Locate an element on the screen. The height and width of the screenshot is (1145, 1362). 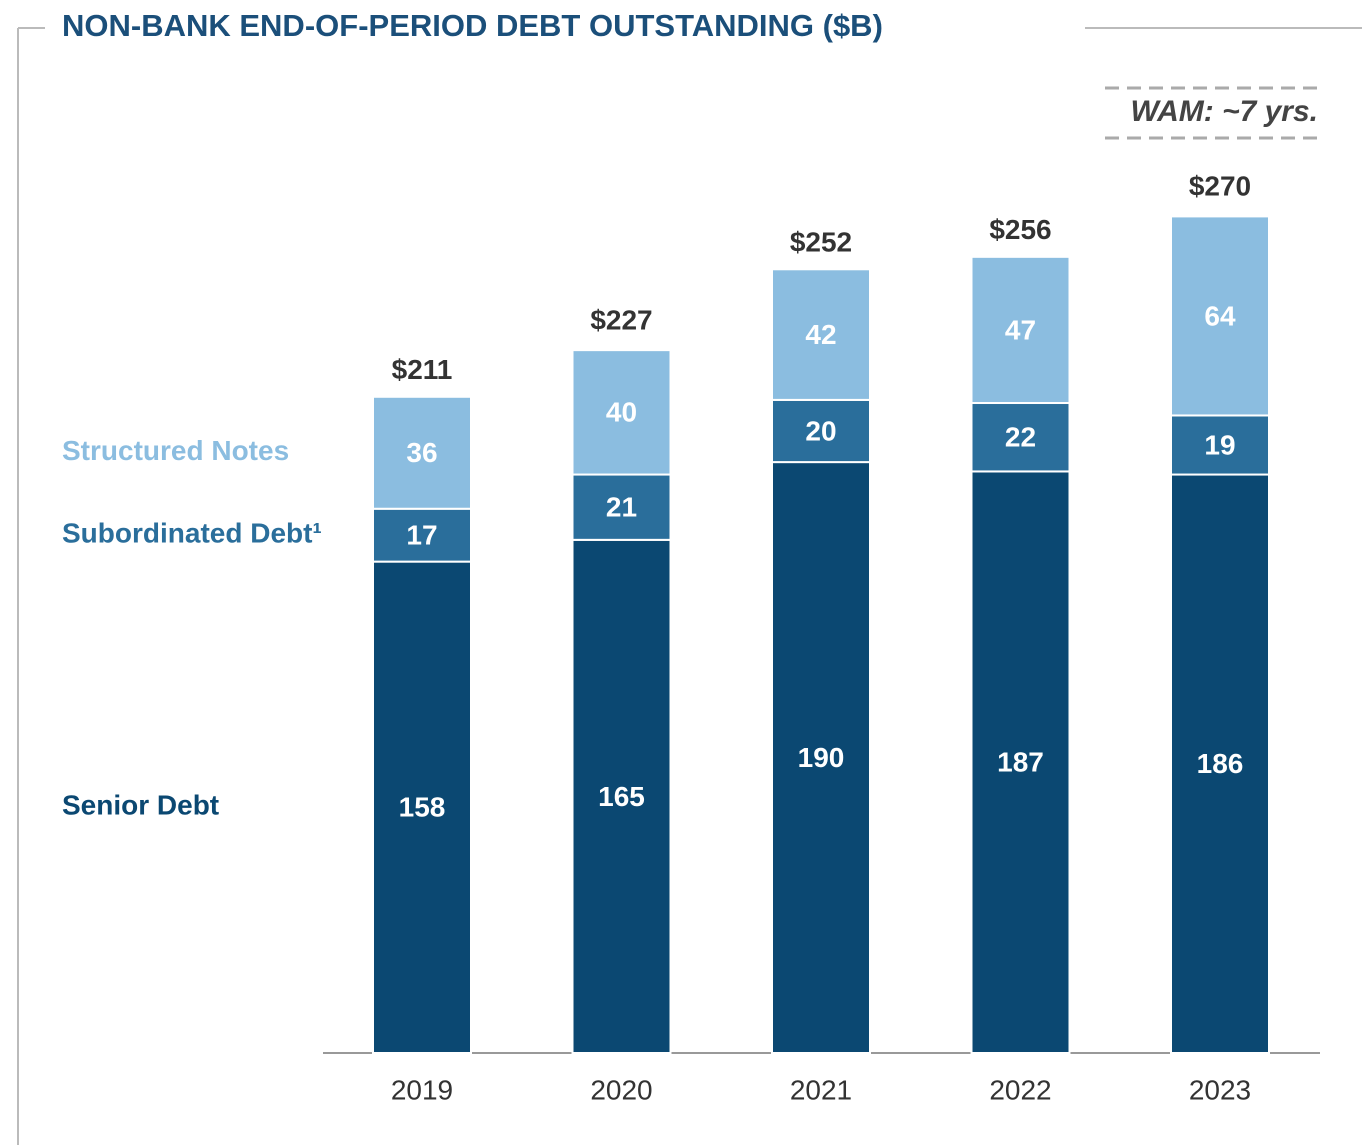
annotation: WAM: ~7 yrs. is located at coordinates (1224, 111).